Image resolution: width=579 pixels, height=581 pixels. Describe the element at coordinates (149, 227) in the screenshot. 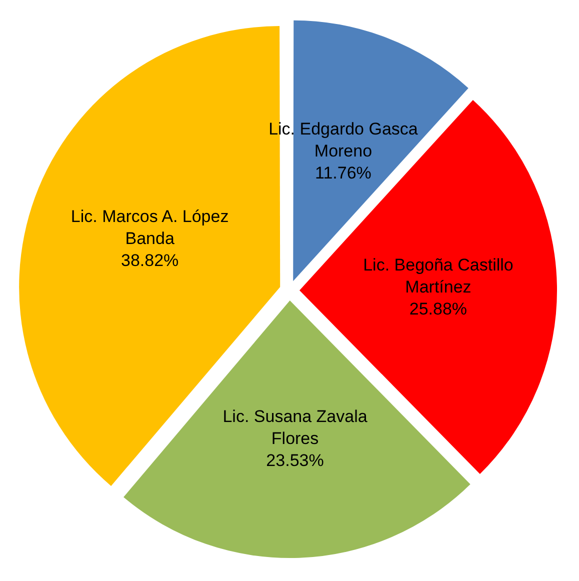

I see `slice-label: Lic. Marcos A. López Banda` at that location.